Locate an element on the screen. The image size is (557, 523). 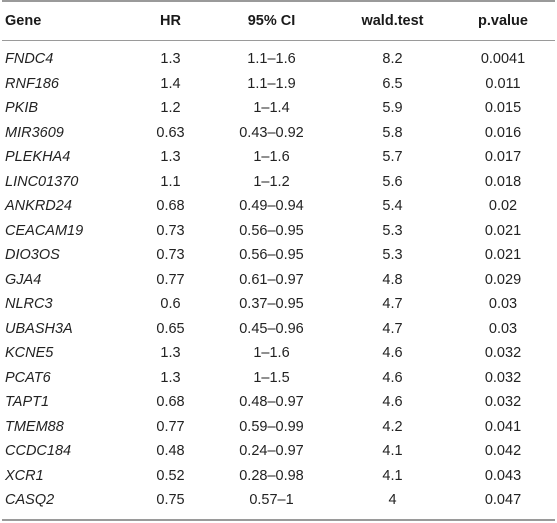
header-wald-test: wald.test is located at coordinates (392, 21).